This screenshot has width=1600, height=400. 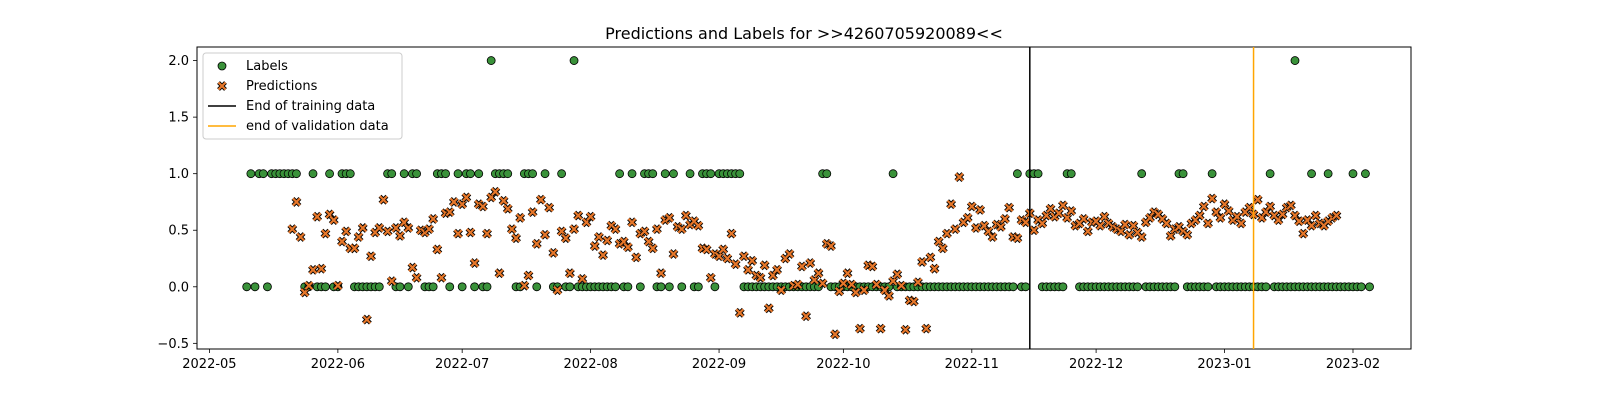 What do you see at coordinates (1224, 364) in the screenshot?
I see `x-tick-label: 2023-01` at bounding box center [1224, 364].